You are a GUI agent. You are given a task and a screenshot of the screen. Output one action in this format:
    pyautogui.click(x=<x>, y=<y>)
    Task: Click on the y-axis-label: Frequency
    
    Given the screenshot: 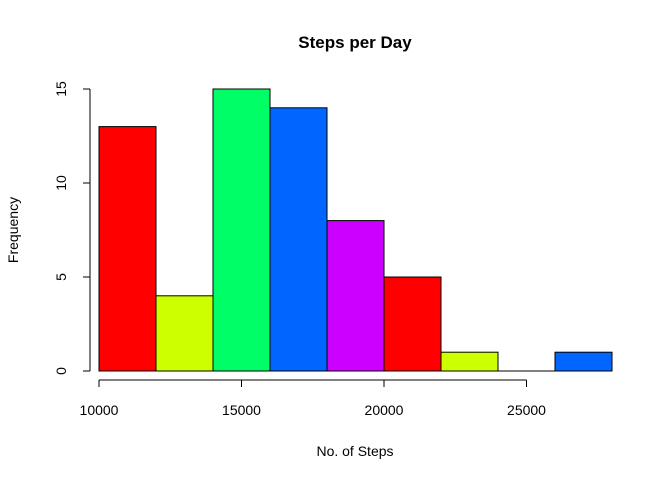 What is the action you would take?
    pyautogui.click(x=13, y=230)
    